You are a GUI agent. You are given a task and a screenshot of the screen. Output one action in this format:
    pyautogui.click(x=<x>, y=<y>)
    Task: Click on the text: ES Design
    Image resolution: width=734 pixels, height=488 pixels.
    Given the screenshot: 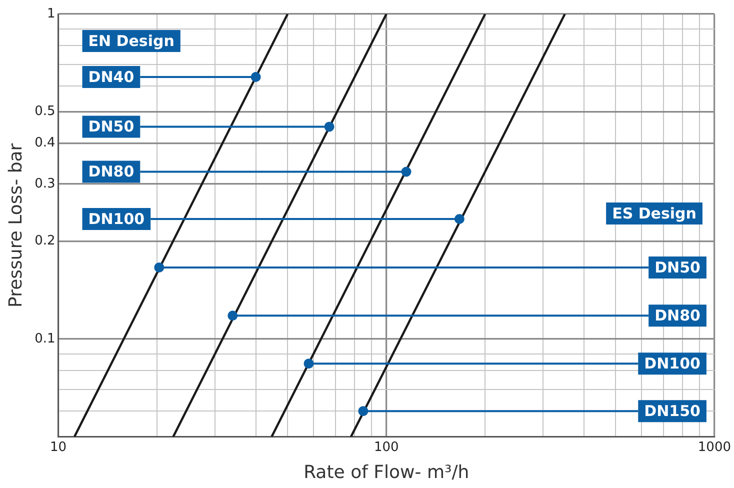 What is the action you would take?
    pyautogui.click(x=654, y=213)
    